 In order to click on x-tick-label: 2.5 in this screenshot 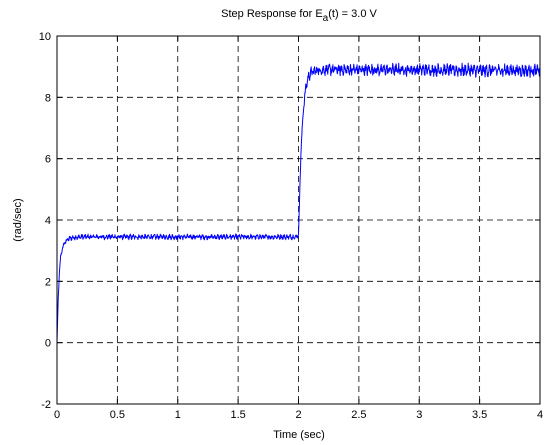, I will do `click(358, 415)`.